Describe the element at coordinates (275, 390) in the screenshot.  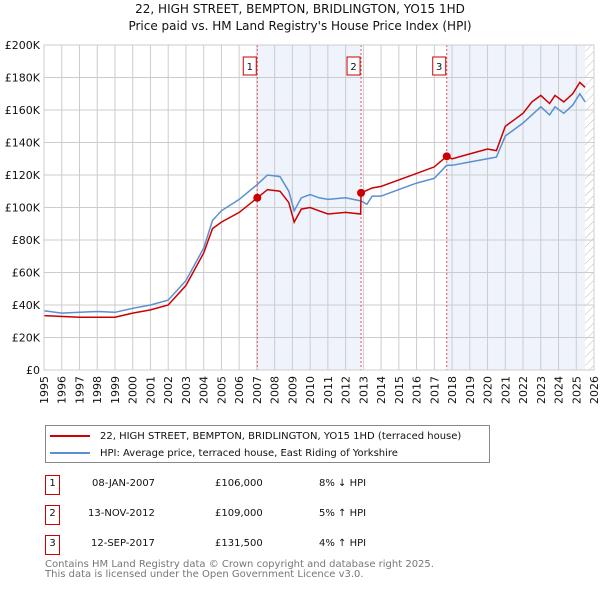
I see `x-tick-label: 2008` at that location.